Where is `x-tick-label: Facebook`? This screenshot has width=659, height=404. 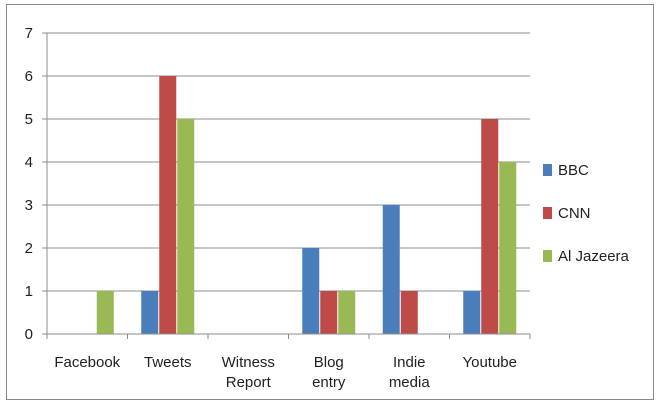 x-tick-label: Facebook is located at coordinates (87, 362).